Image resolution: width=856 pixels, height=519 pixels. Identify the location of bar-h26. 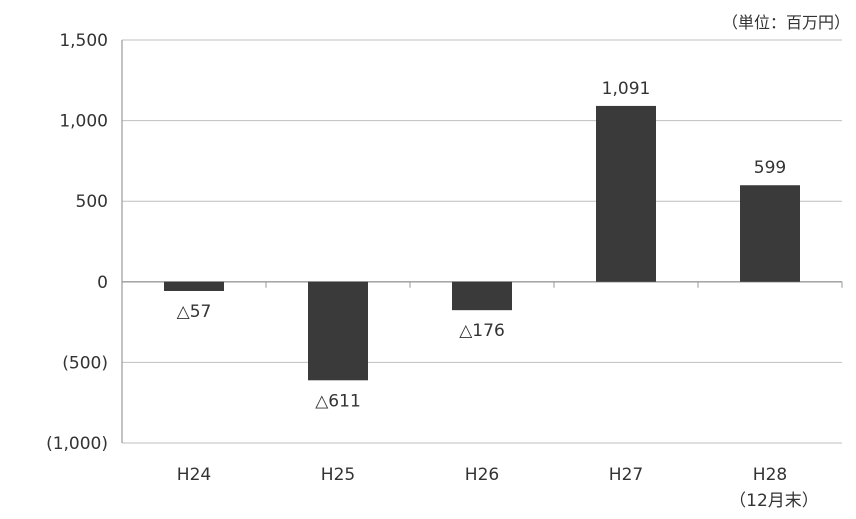
(482, 296).